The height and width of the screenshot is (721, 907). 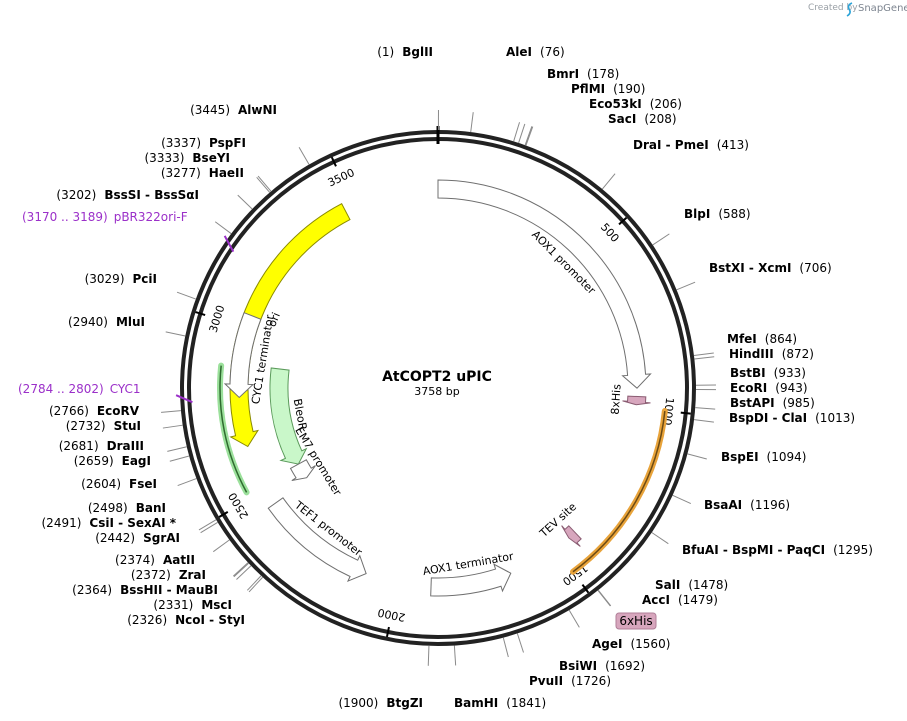 I want to click on site-label-eagi: (2659) EagI, so click(x=112, y=461).